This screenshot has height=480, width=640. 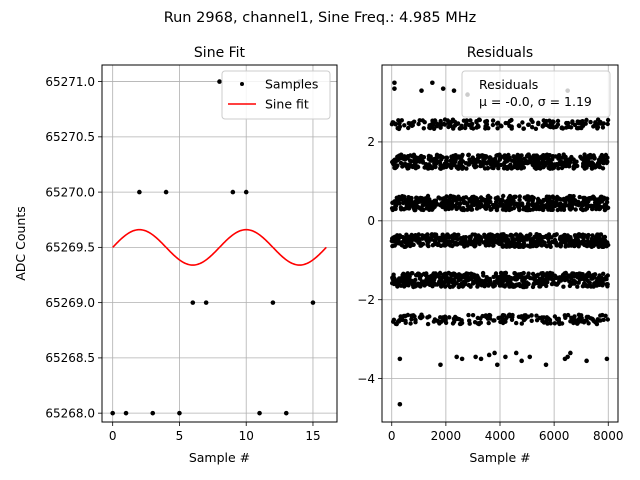 I want to click on residuals-x-tick-label: 4000, so click(x=500, y=436).